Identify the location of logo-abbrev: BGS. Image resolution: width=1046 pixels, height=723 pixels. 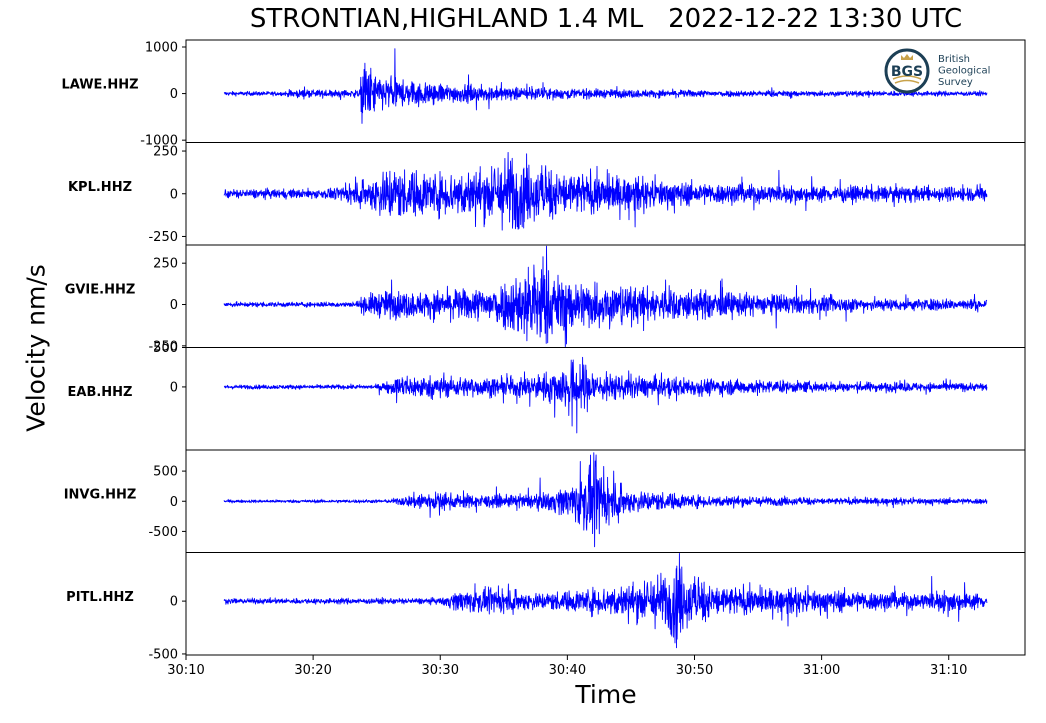
(907, 72).